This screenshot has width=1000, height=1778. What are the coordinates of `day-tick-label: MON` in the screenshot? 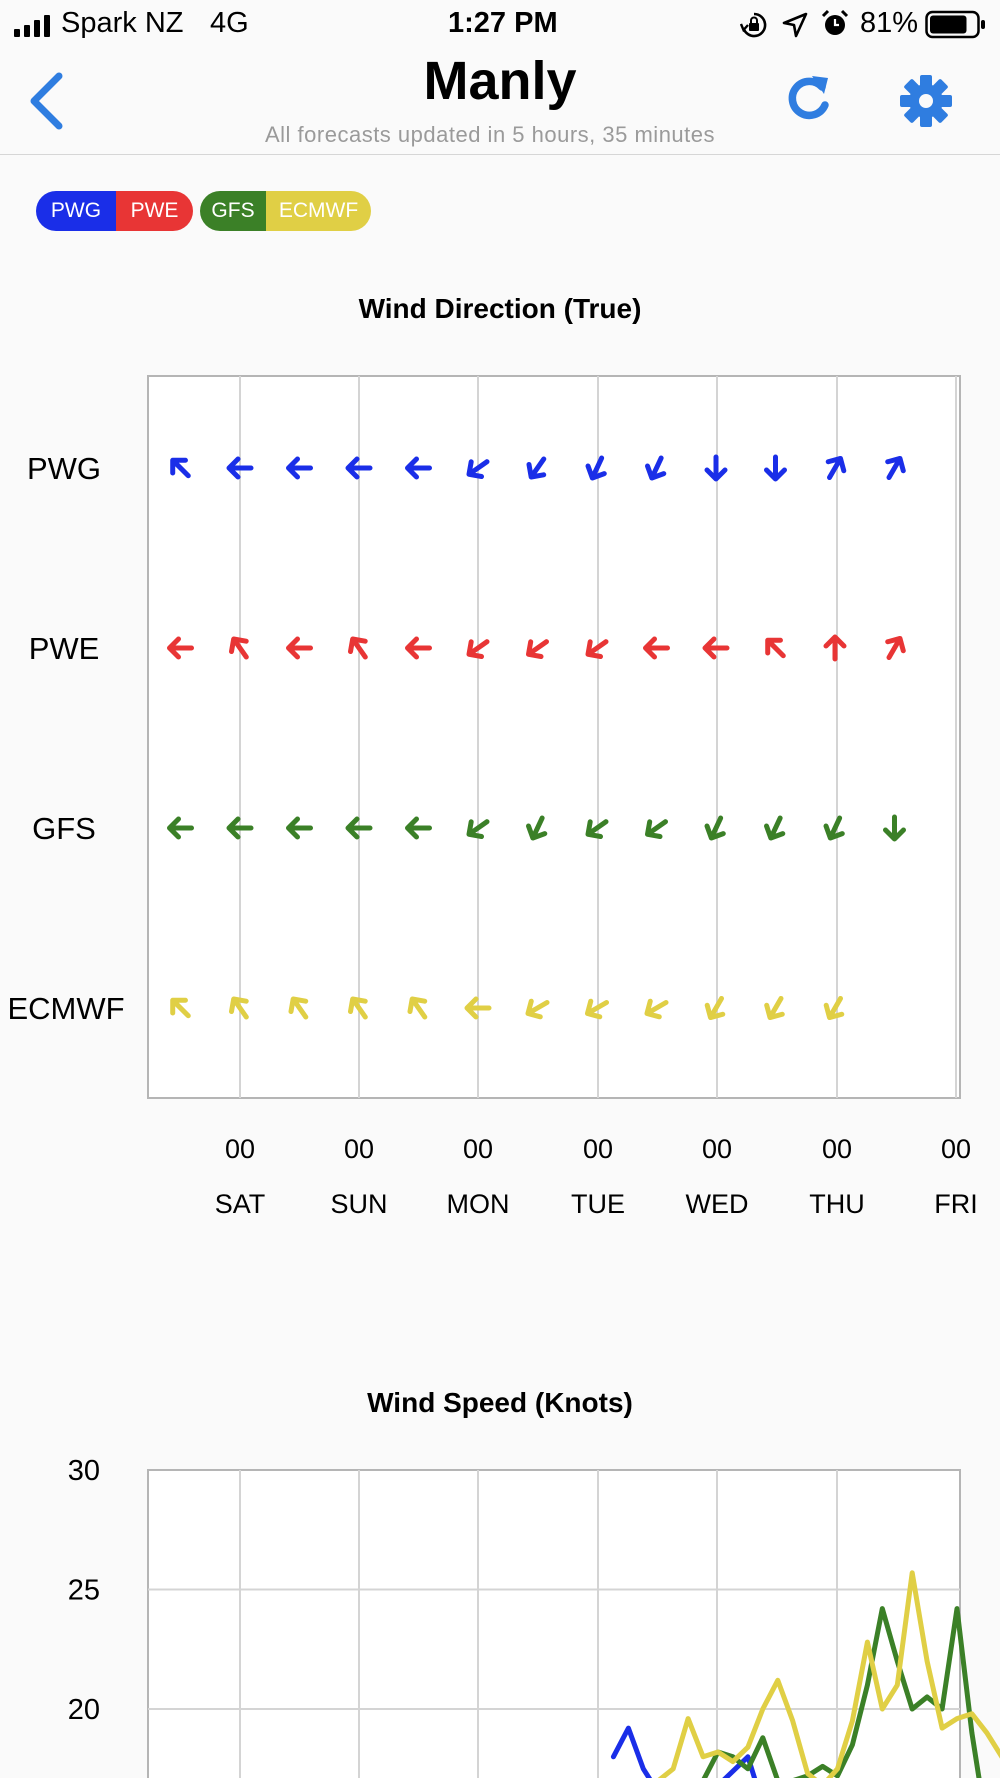 It's located at (478, 1204).